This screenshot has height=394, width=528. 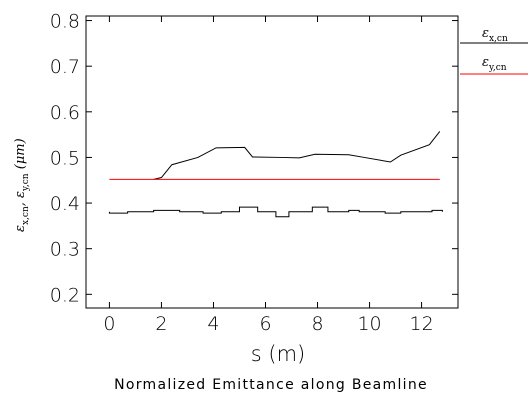 I want to click on legend-entry-y: εy,cn, so click(x=494, y=65).